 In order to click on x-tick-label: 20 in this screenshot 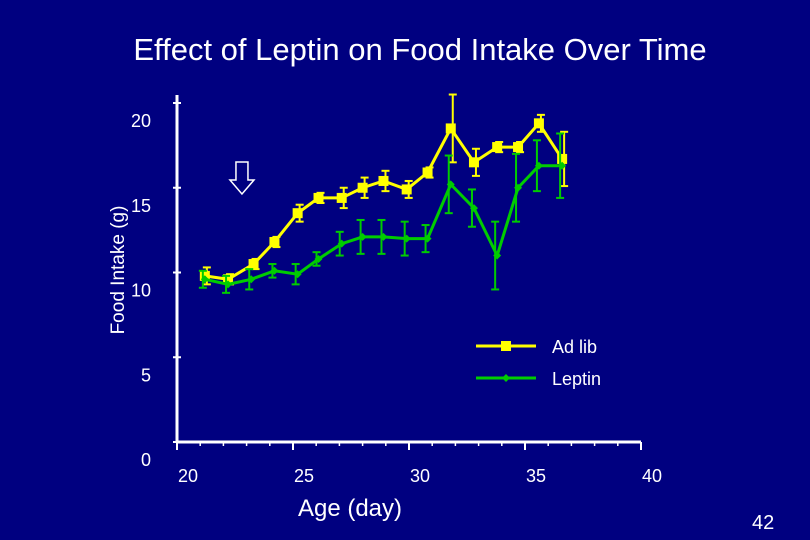, I will do `click(188, 476)`.